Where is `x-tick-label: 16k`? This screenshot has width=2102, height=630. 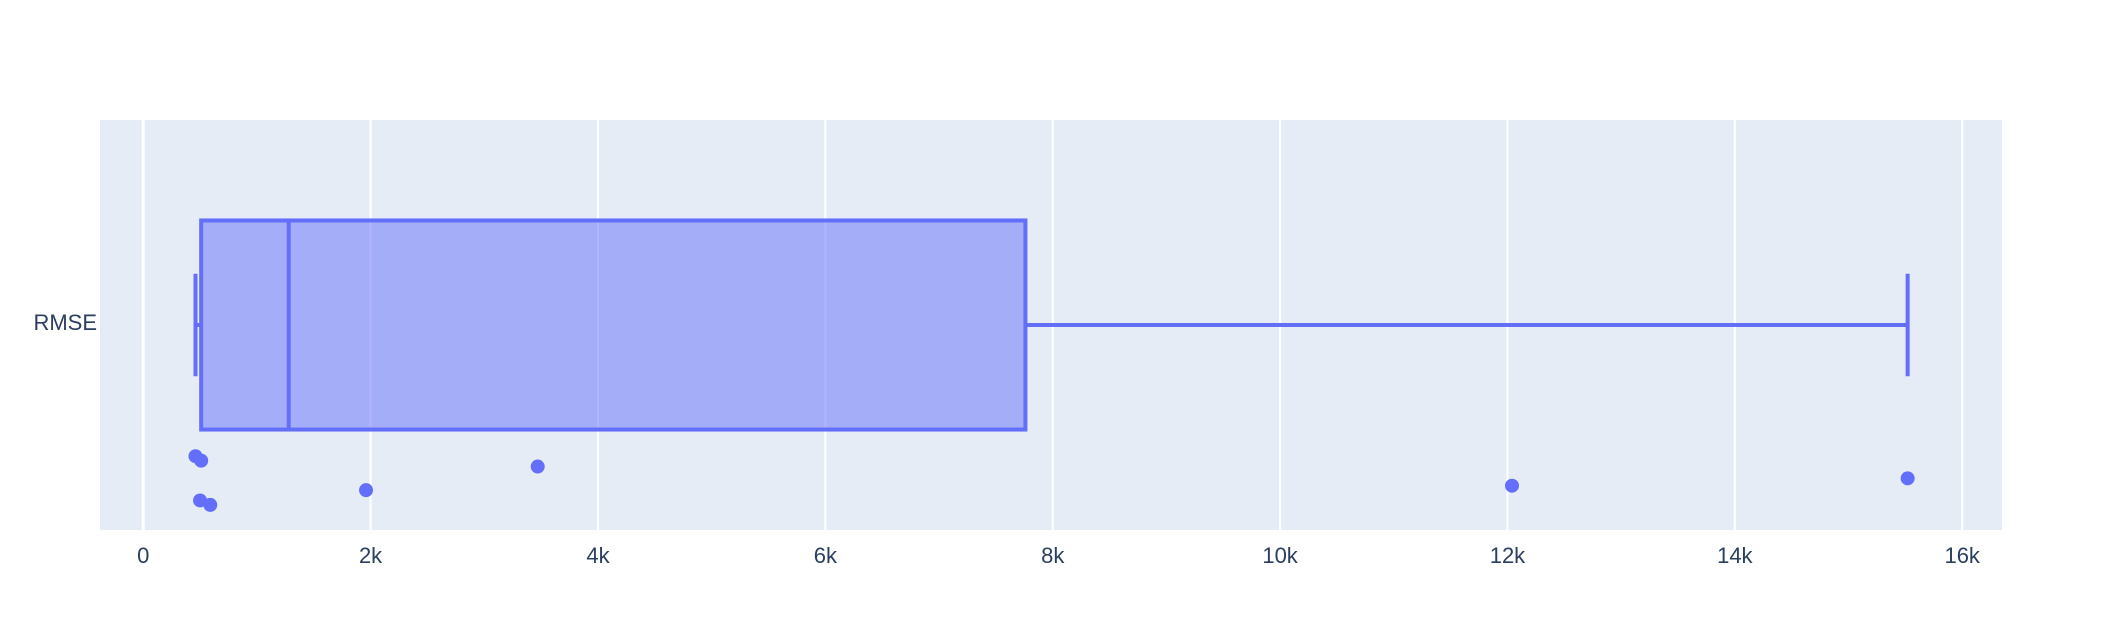
x-tick-label: 16k is located at coordinates (1962, 555).